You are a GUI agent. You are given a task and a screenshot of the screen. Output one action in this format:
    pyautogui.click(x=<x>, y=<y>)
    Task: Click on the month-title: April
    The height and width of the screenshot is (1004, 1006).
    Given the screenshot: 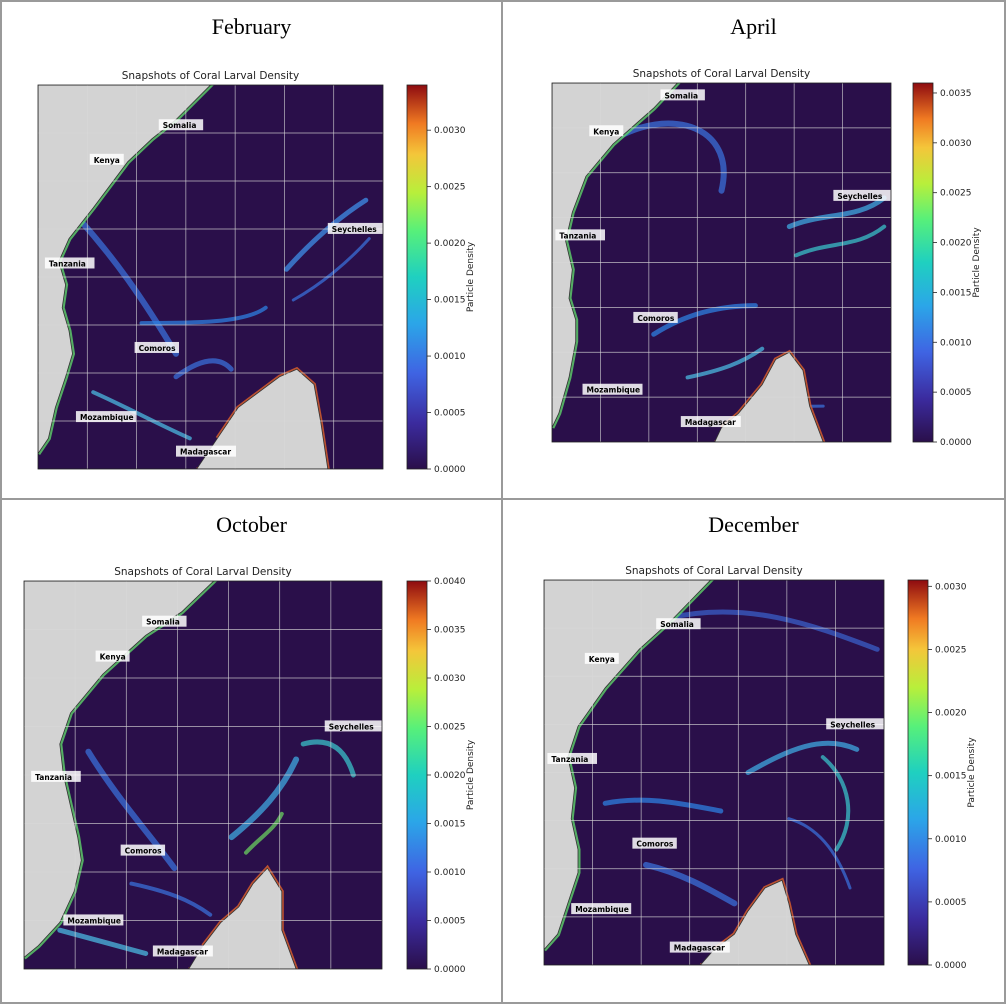 What is the action you would take?
    pyautogui.click(x=753, y=26)
    